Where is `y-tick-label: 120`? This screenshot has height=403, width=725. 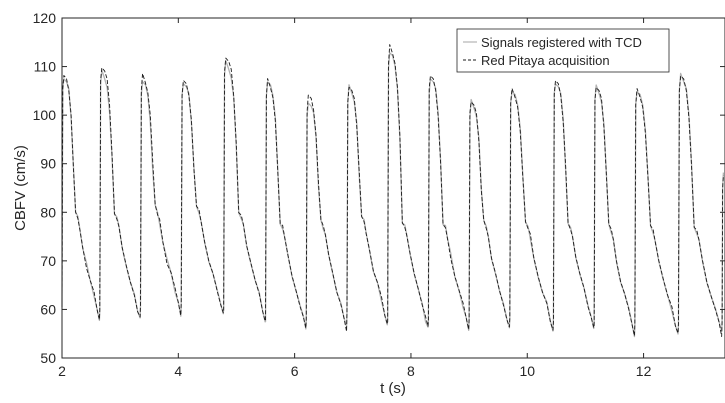
y-tick-label: 120 is located at coordinates (45, 18).